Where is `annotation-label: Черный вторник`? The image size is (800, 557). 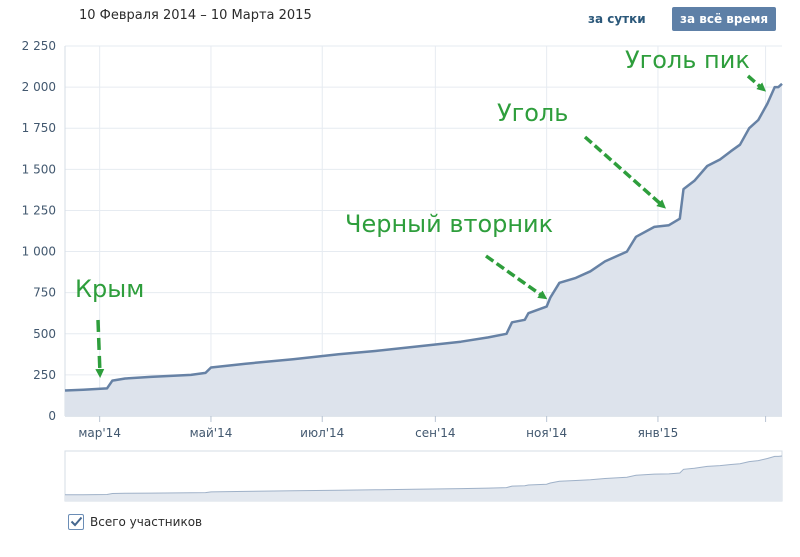 annotation-label: Черный вторник is located at coordinates (449, 224).